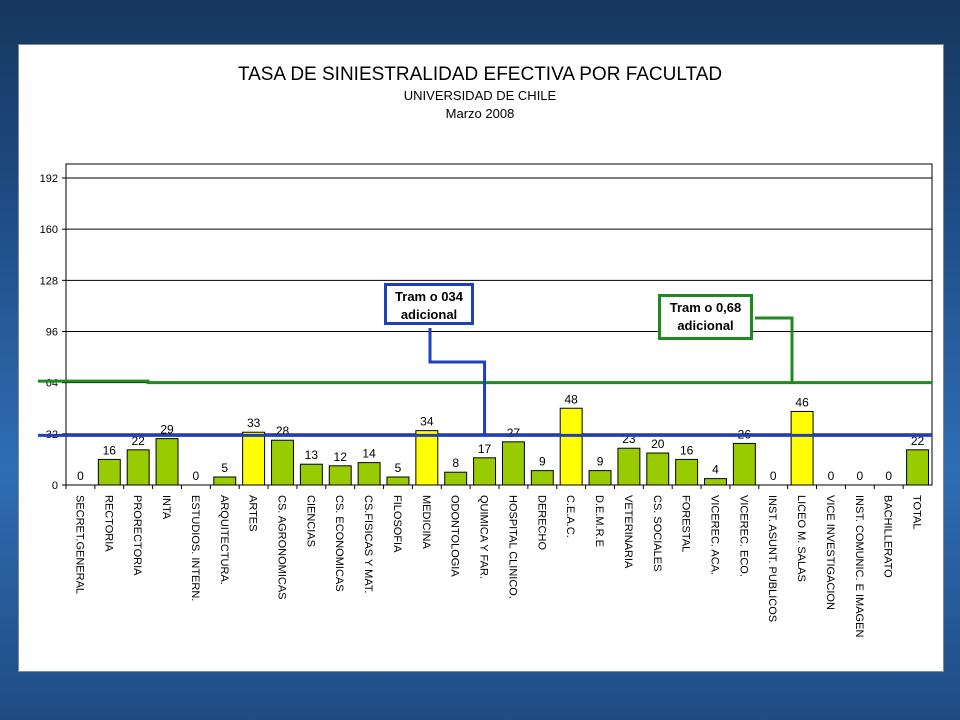 This screenshot has width=960, height=720. I want to click on data-label: 46, so click(802, 402).